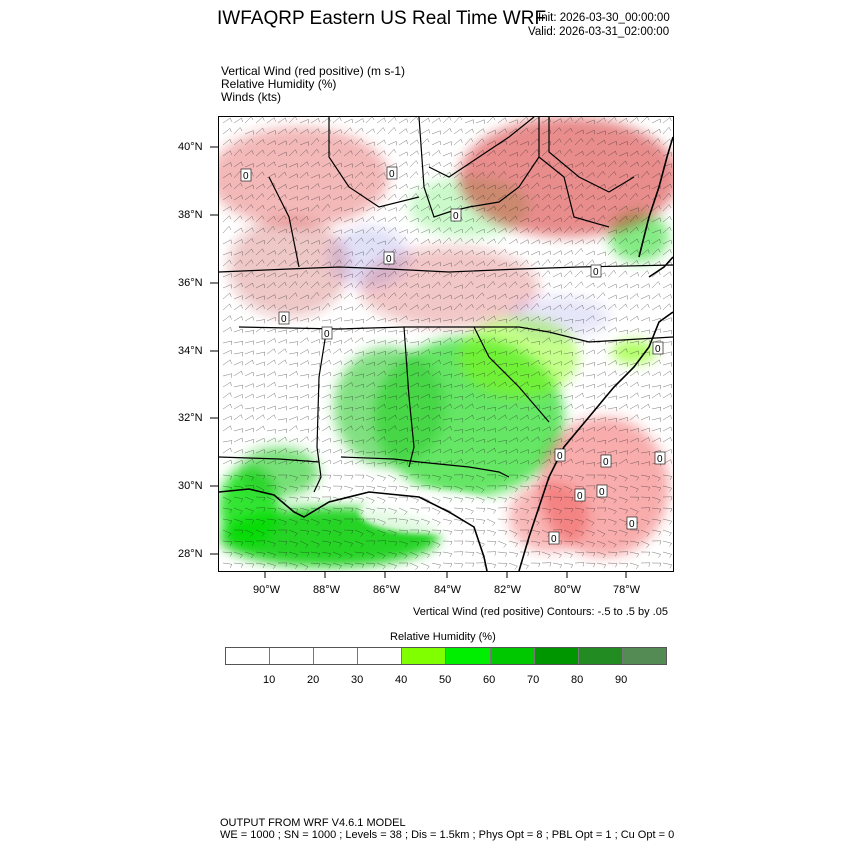  Describe the element at coordinates (382, 18) in the screenshot. I see `plot-title: IWFAQRP Eastern US Real Time WRF` at that location.